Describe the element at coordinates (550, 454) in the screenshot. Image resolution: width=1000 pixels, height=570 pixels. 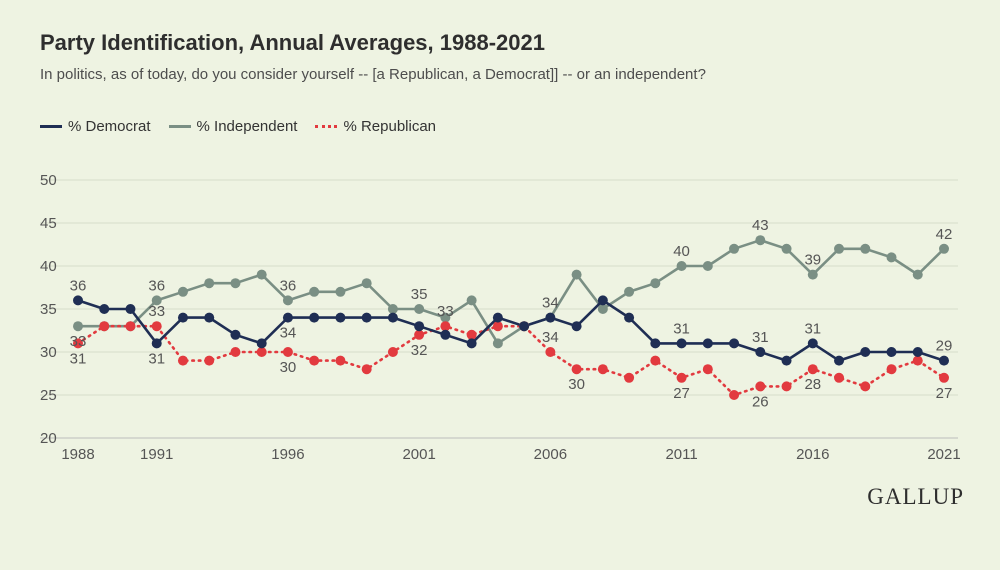
I see `x-tick-label: 2006` at that location.